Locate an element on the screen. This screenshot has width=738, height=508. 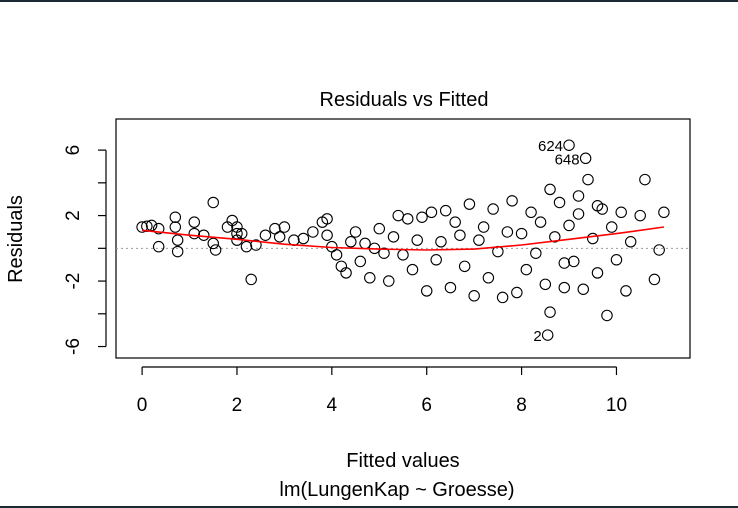
y-tick-label: 2 is located at coordinates (73, 215).